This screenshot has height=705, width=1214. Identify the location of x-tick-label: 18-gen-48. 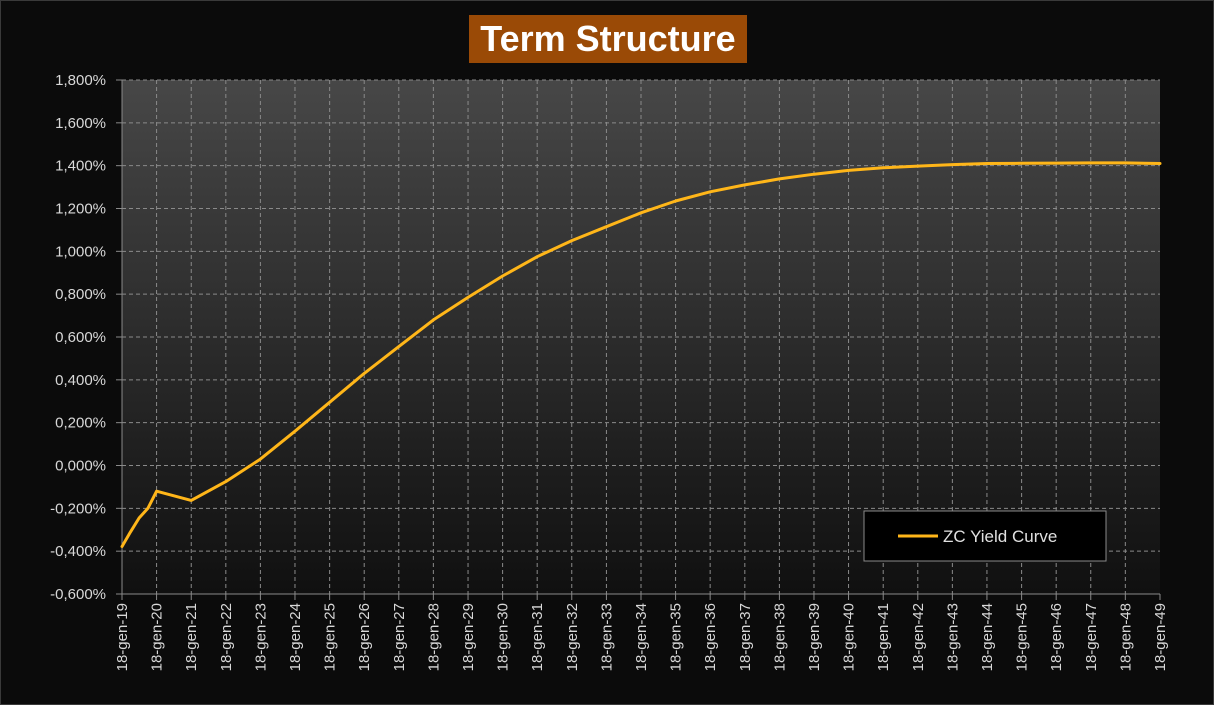
(1125, 637).